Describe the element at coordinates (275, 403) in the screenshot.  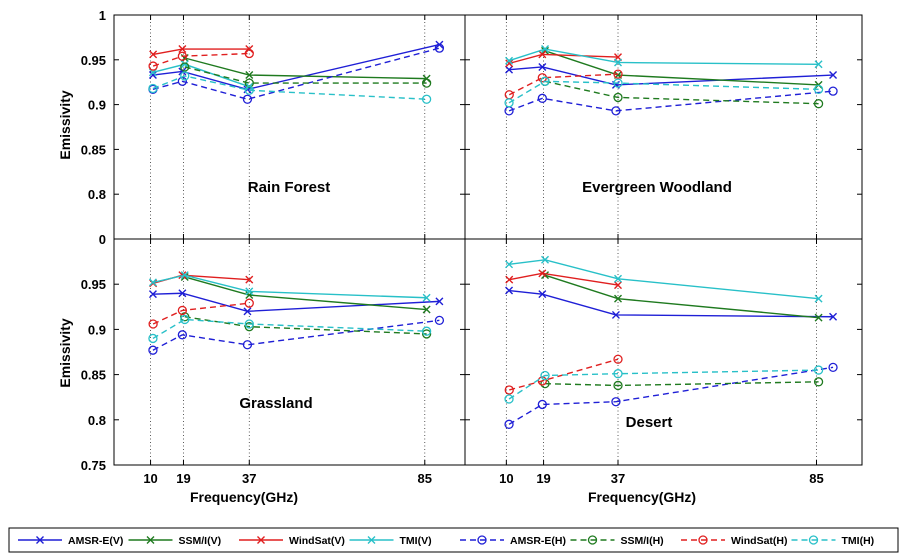
I see `panel-title: Grassland` at that location.